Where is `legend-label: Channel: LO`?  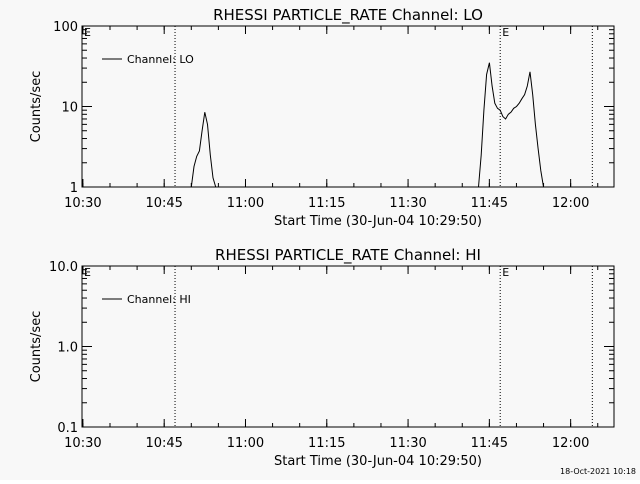
legend-label: Channel: LO is located at coordinates (160, 59).